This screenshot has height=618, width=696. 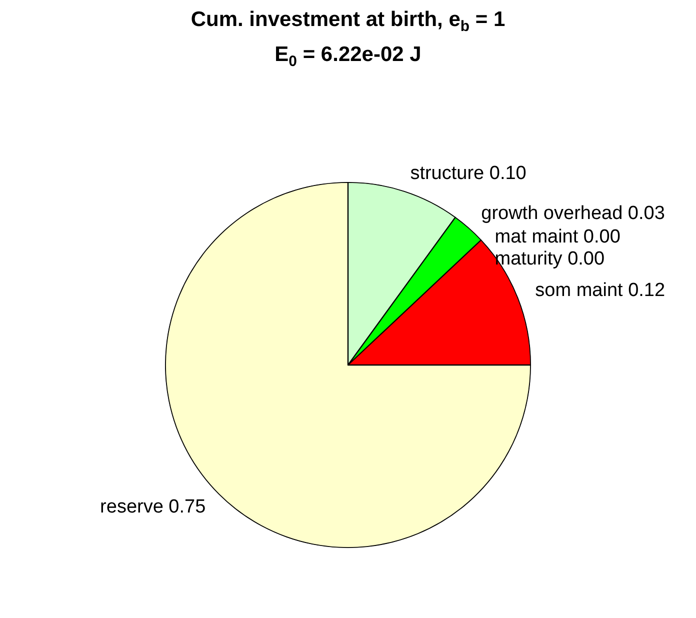 I want to click on category-label: maturity 0.00, so click(x=549, y=259).